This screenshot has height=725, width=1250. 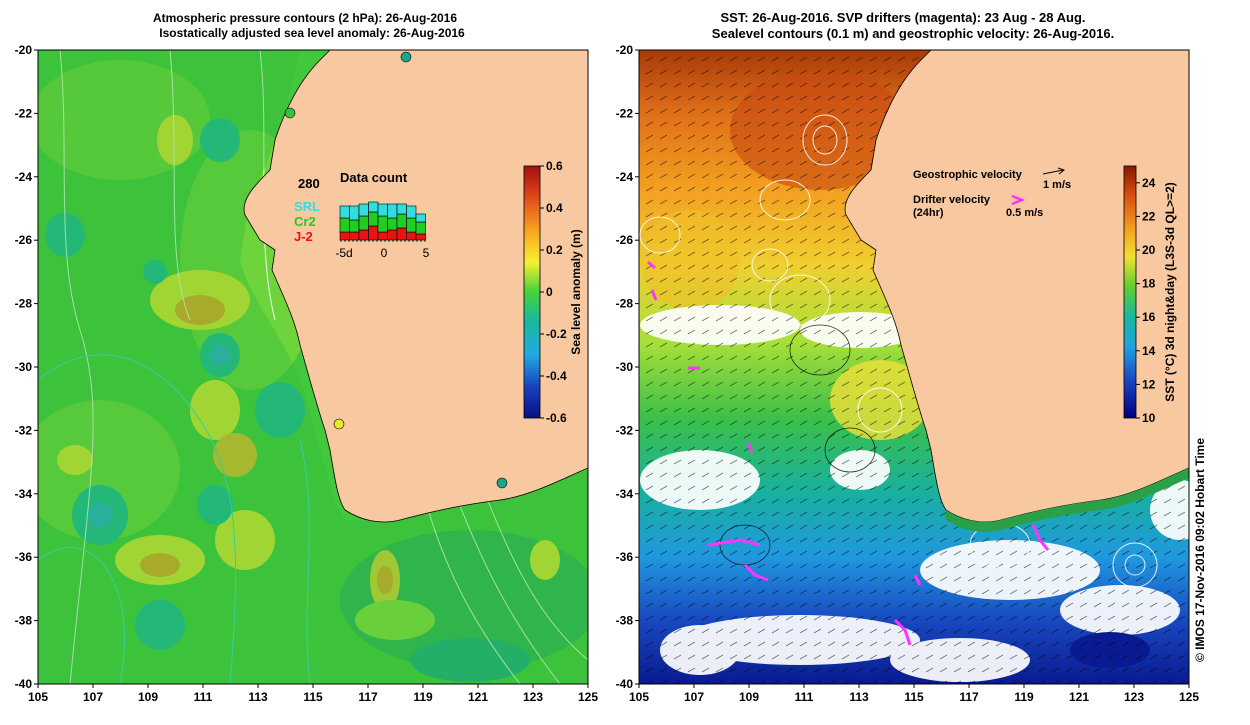 What do you see at coordinates (554, 250) in the screenshot?
I see `colorbar-tick-label: 0.2` at bounding box center [554, 250].